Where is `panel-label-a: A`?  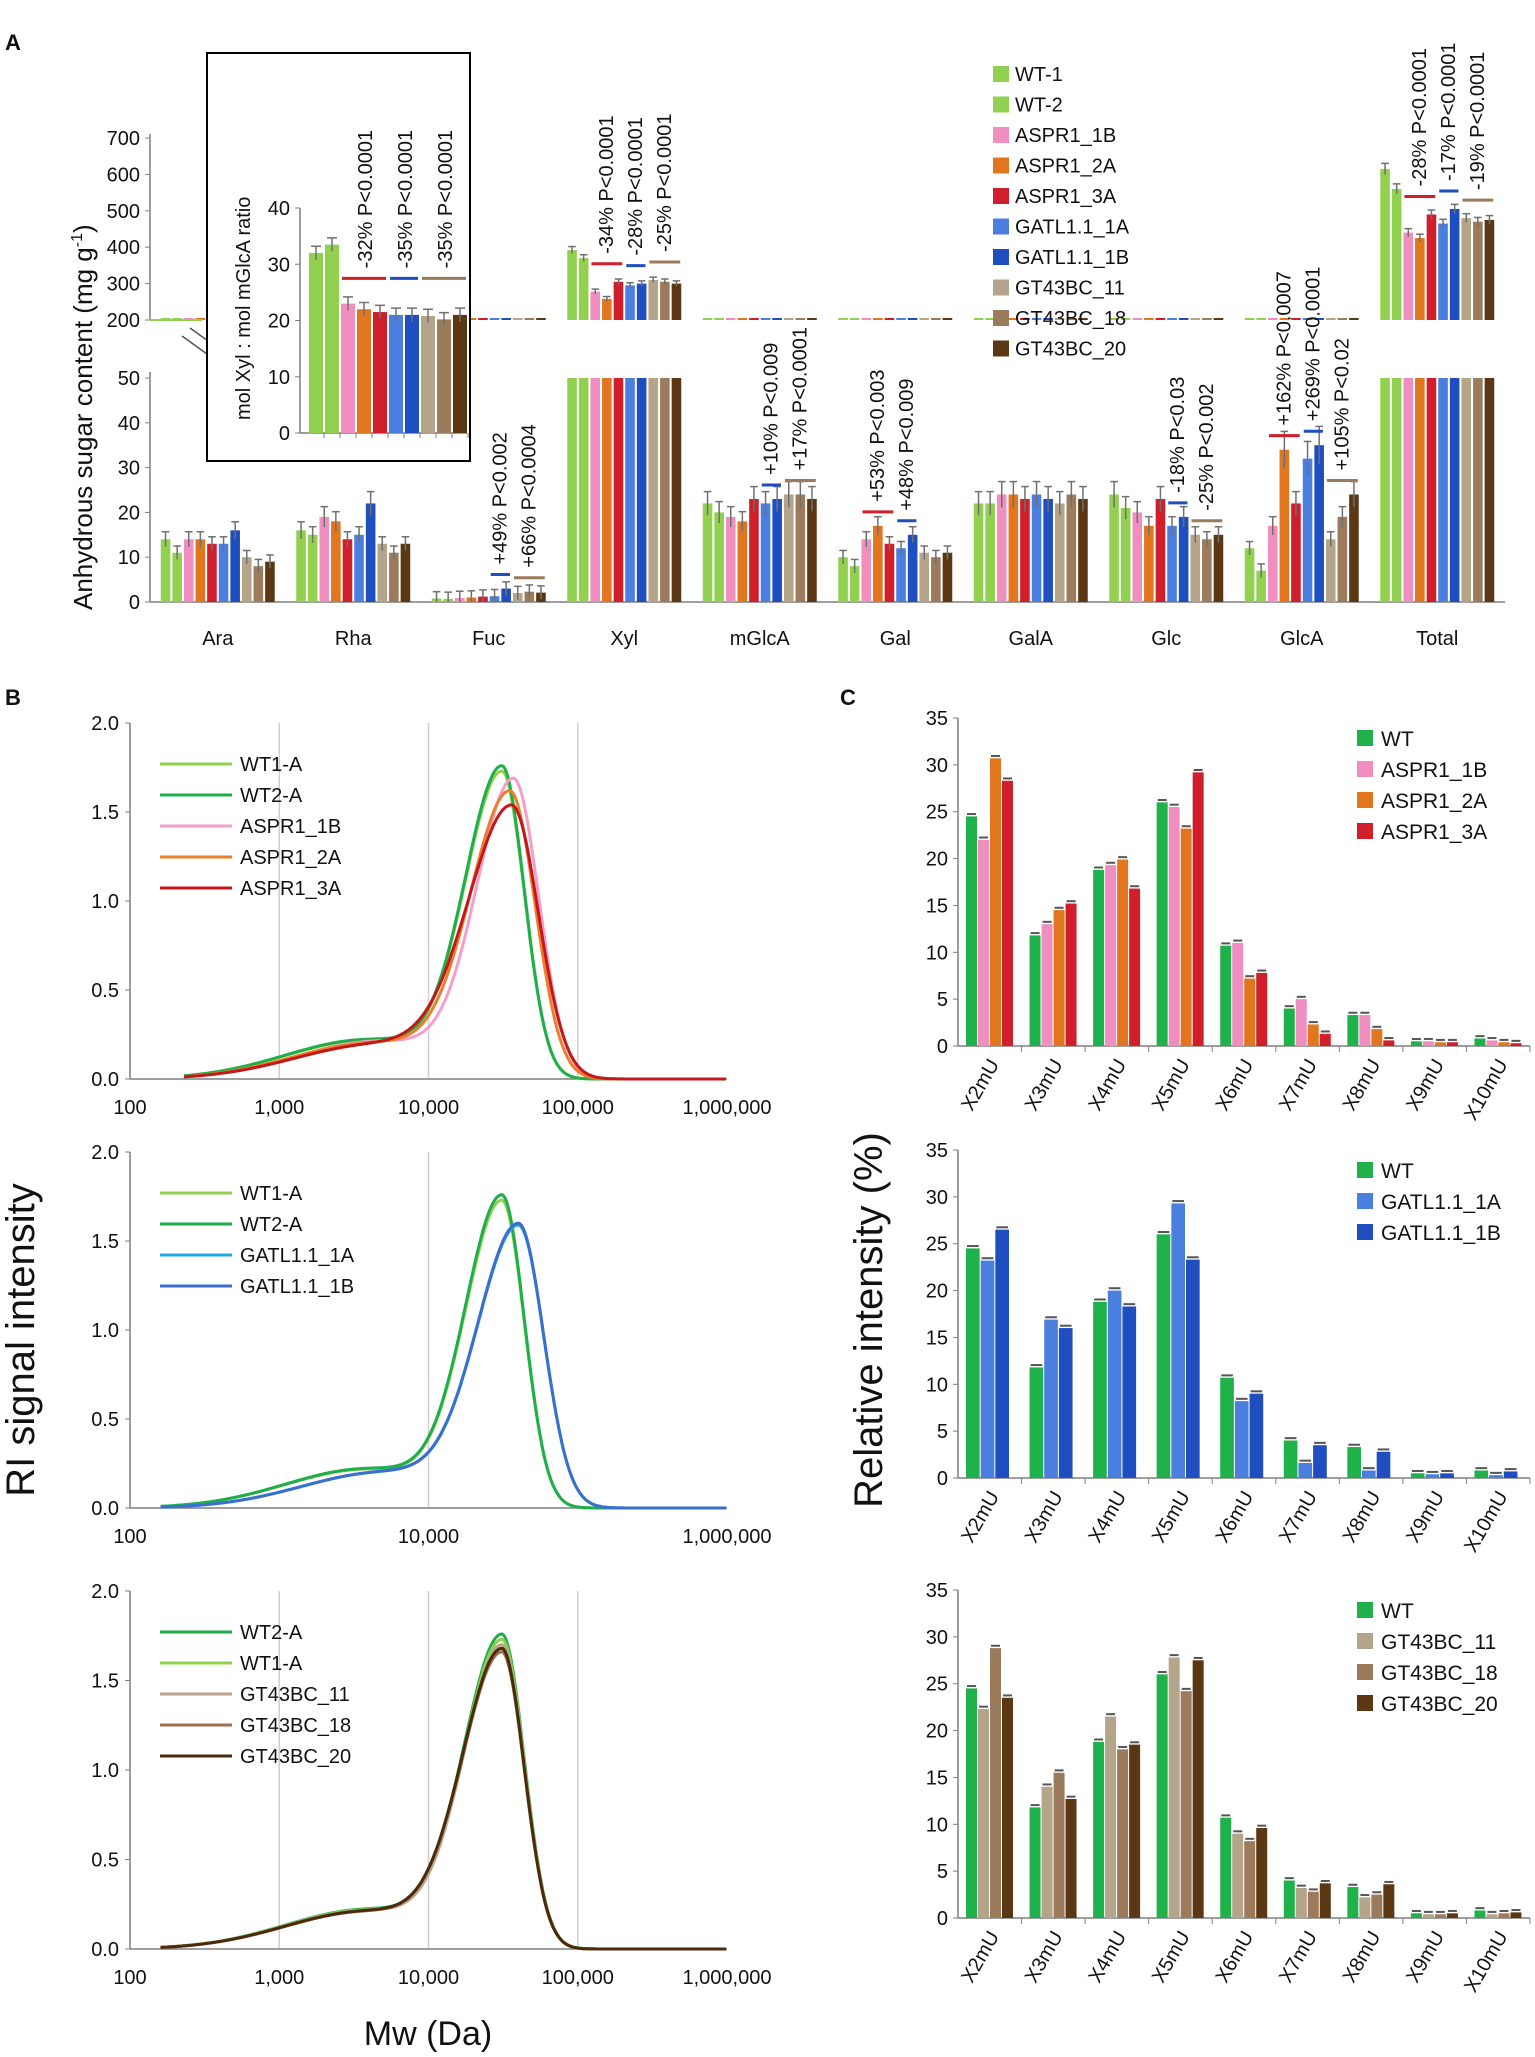 panel-label-a: A is located at coordinates (13, 42).